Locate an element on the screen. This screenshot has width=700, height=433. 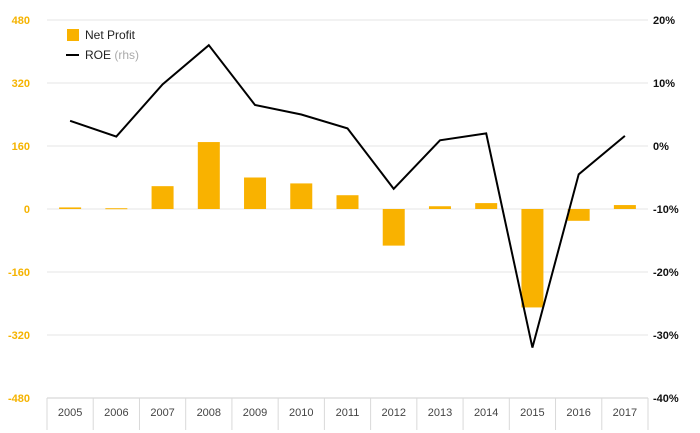
y-left-tick-label: 160 is located at coordinates (21, 147).